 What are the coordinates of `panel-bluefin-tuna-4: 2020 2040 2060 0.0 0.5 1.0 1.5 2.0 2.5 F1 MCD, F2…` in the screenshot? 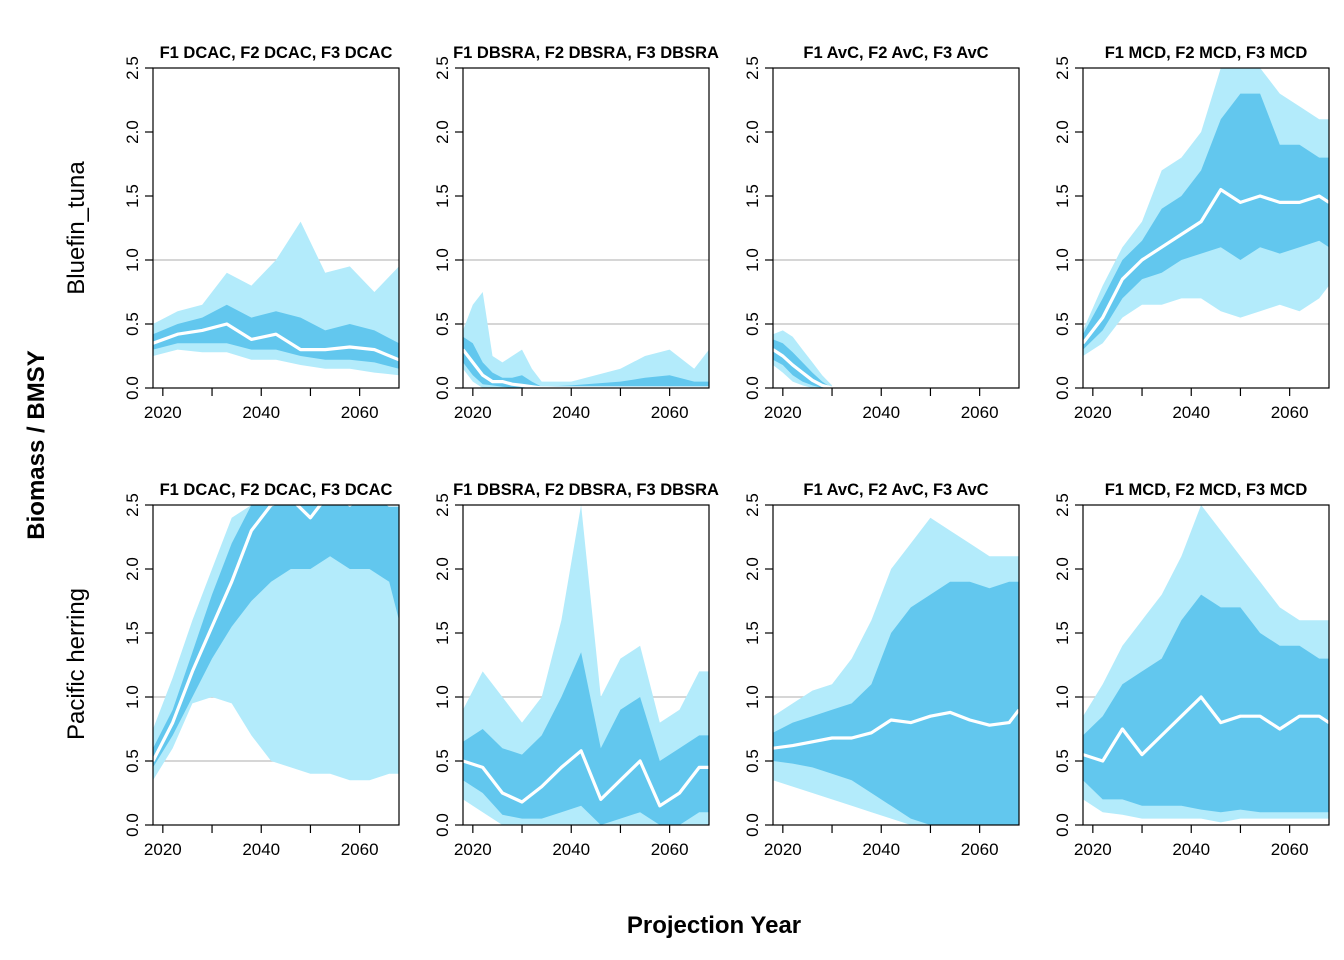 It's located at (1191, 233).